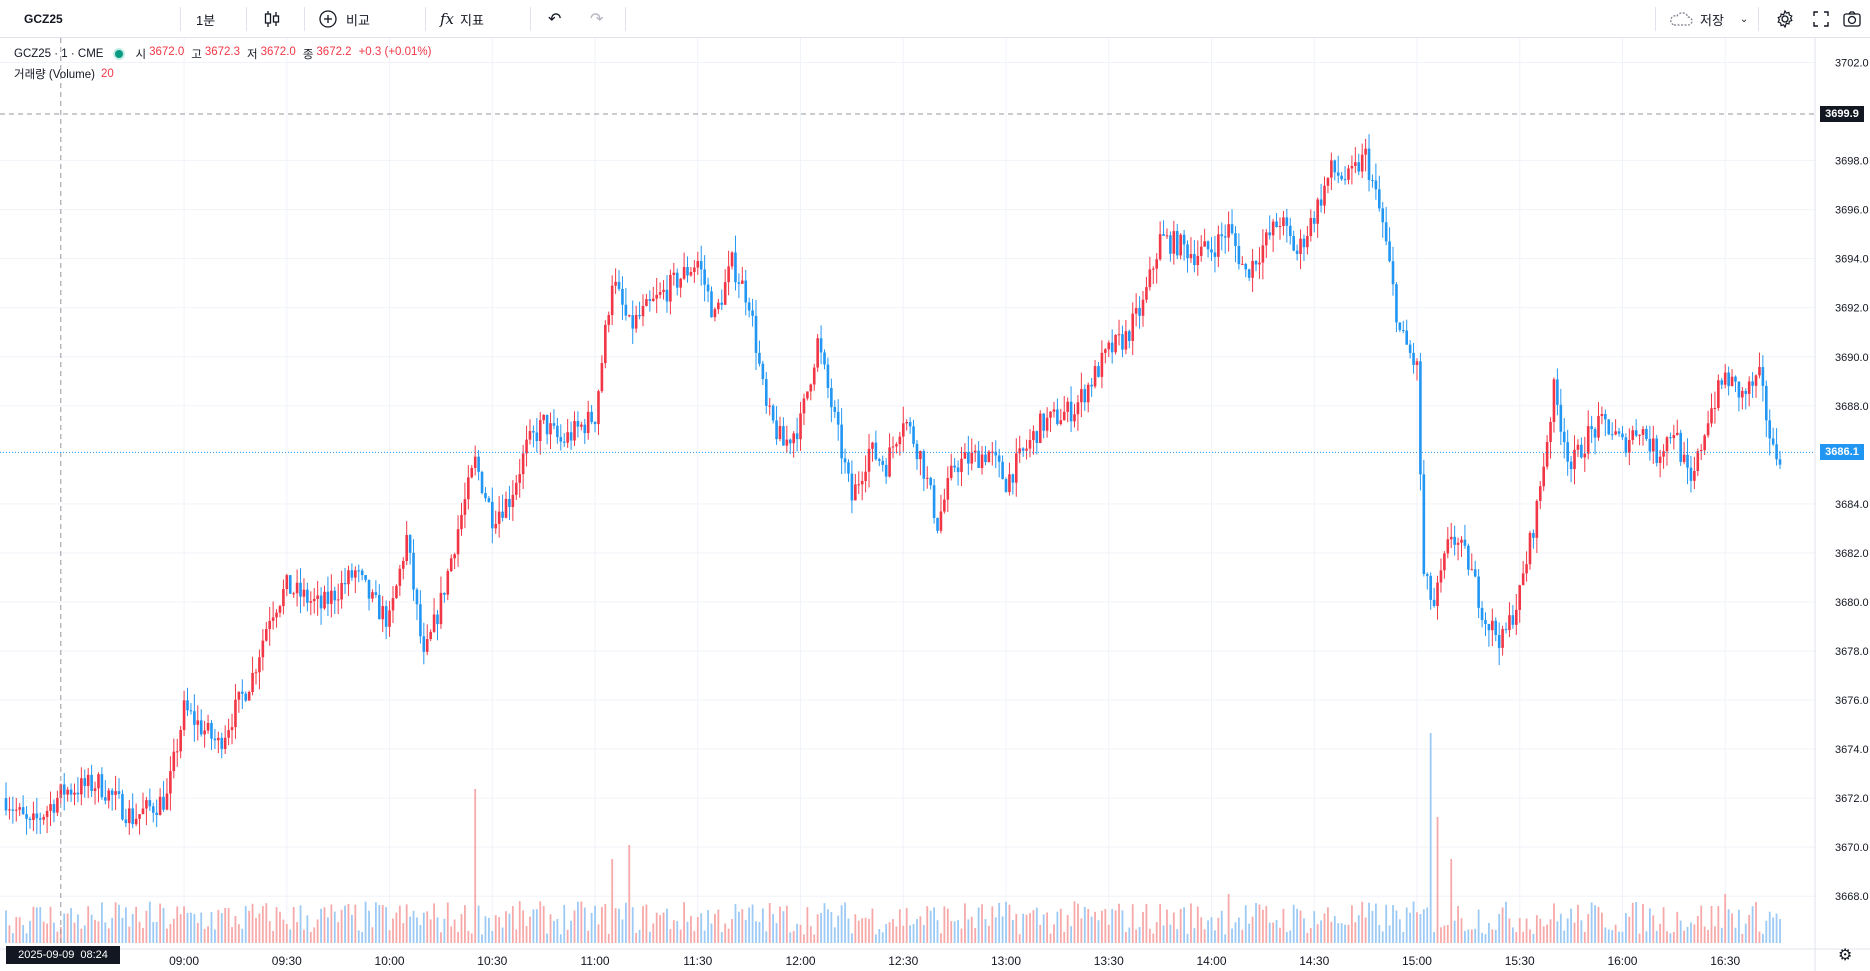 The height and width of the screenshot is (971, 1870). What do you see at coordinates (344, 19) in the screenshot?
I see `compare-button: 비교` at bounding box center [344, 19].